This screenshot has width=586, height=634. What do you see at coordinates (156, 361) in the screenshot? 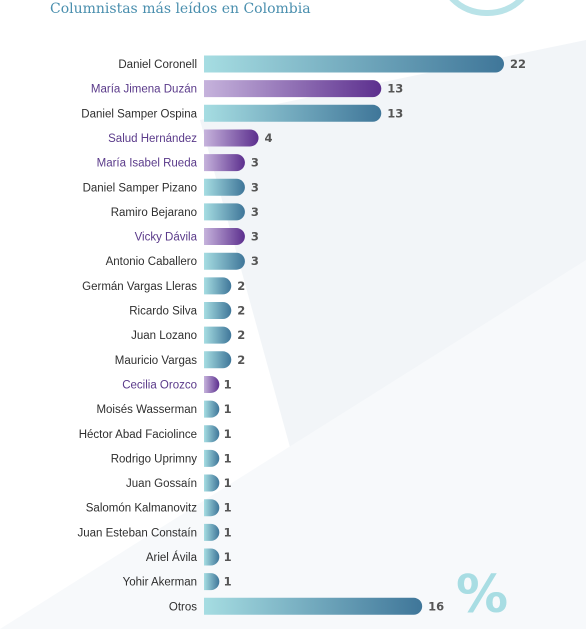
I see `bar-label: Mauricio Vargas` at bounding box center [156, 361].